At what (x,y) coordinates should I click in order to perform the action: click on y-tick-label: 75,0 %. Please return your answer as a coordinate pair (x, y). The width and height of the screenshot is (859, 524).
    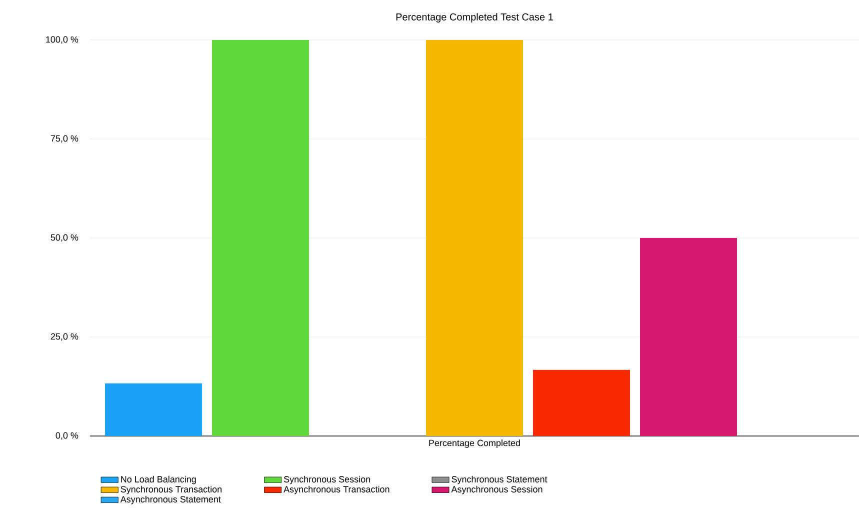
    Looking at the image, I should click on (64, 139).